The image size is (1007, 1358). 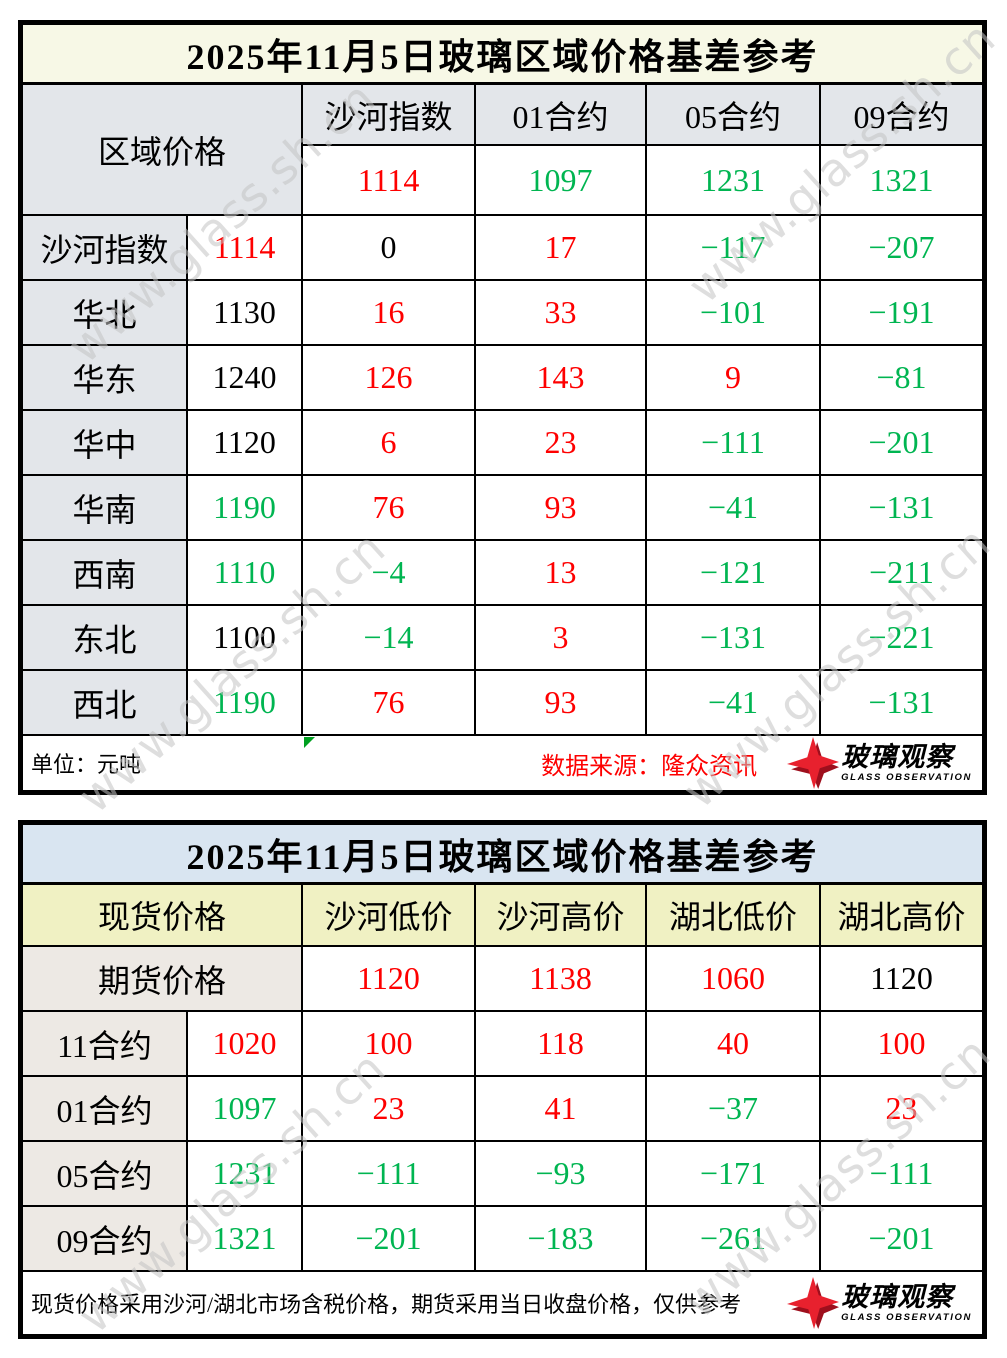 What do you see at coordinates (245, 1174) in the screenshot?
I see `futures-price-cell: 1231` at bounding box center [245, 1174].